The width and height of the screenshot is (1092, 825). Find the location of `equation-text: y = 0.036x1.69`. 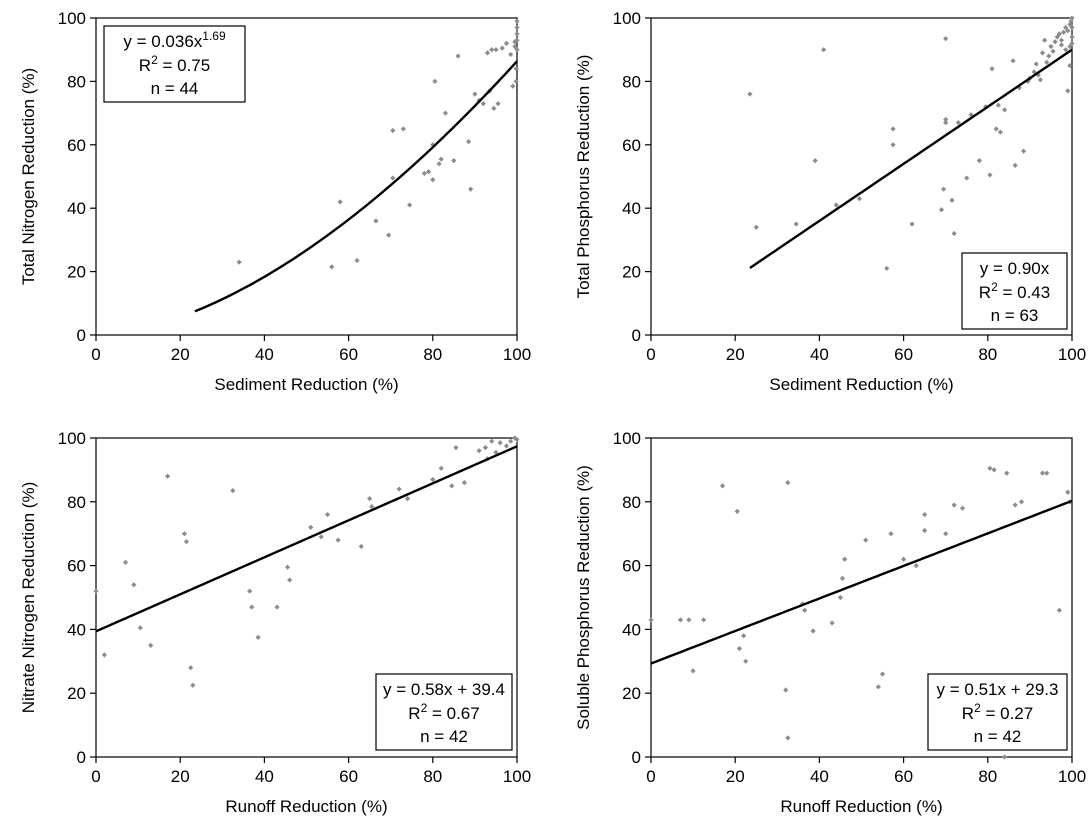

equation-text: y = 0.036x1.69 is located at coordinates (174, 40).